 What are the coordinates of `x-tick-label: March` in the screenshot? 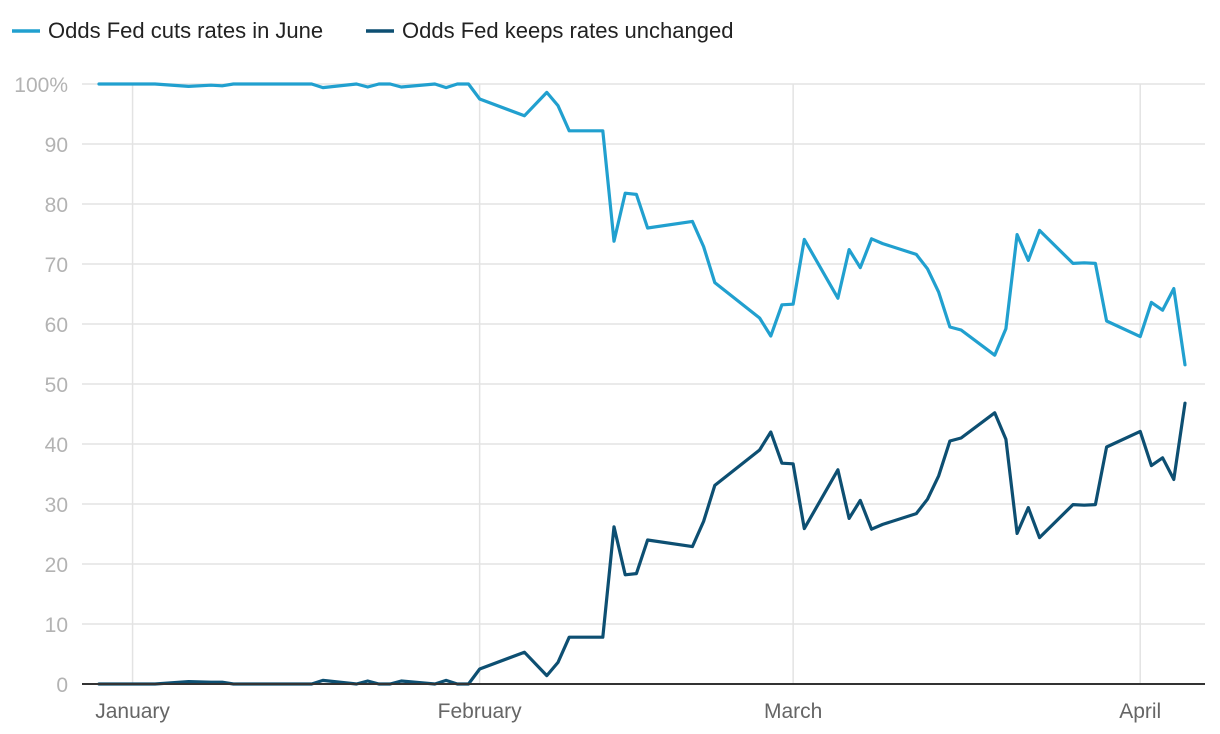 It's located at (793, 711).